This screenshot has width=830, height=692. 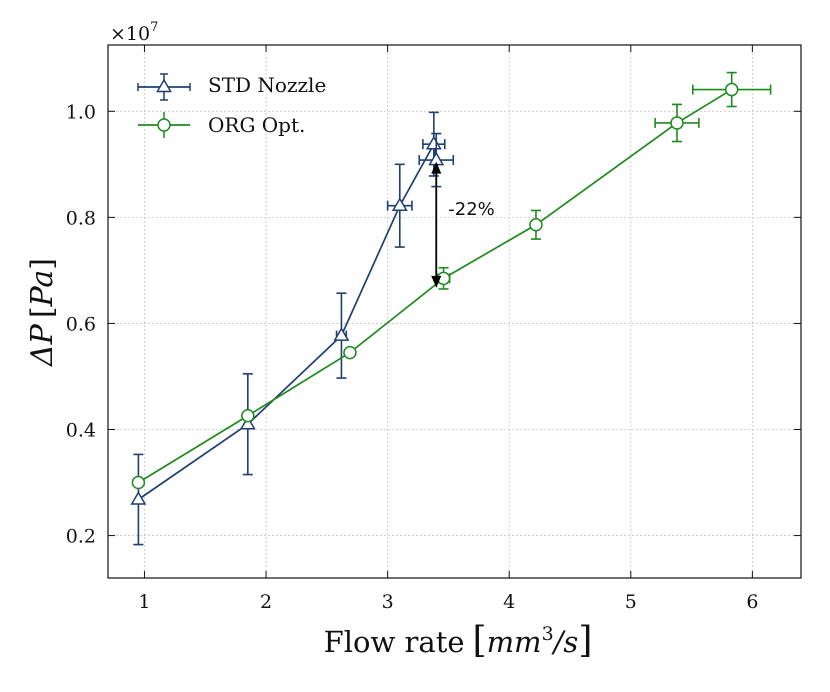 What do you see at coordinates (81, 537) in the screenshot?
I see `y-tick-label: 0.2` at bounding box center [81, 537].